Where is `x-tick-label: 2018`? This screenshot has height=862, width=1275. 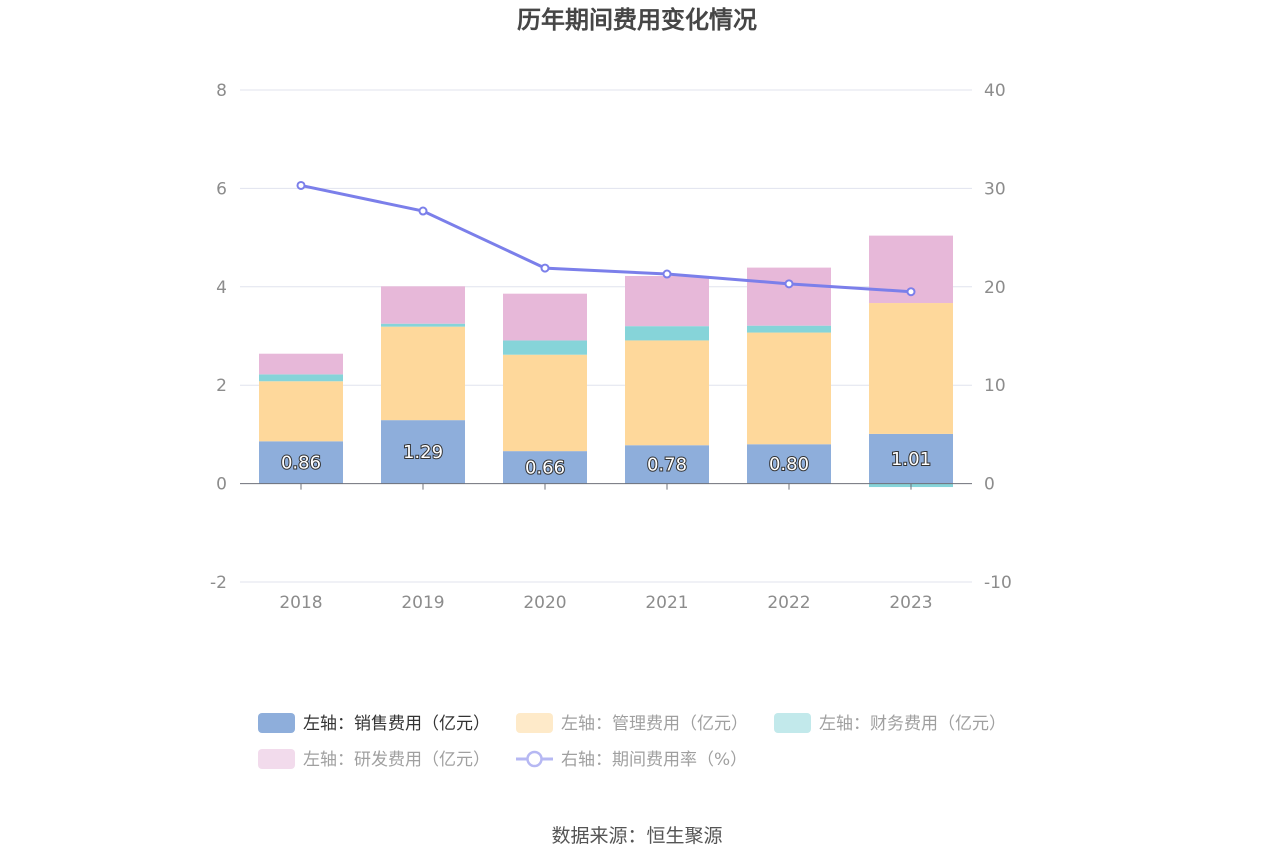 x-tick-label: 2018 is located at coordinates (300, 603).